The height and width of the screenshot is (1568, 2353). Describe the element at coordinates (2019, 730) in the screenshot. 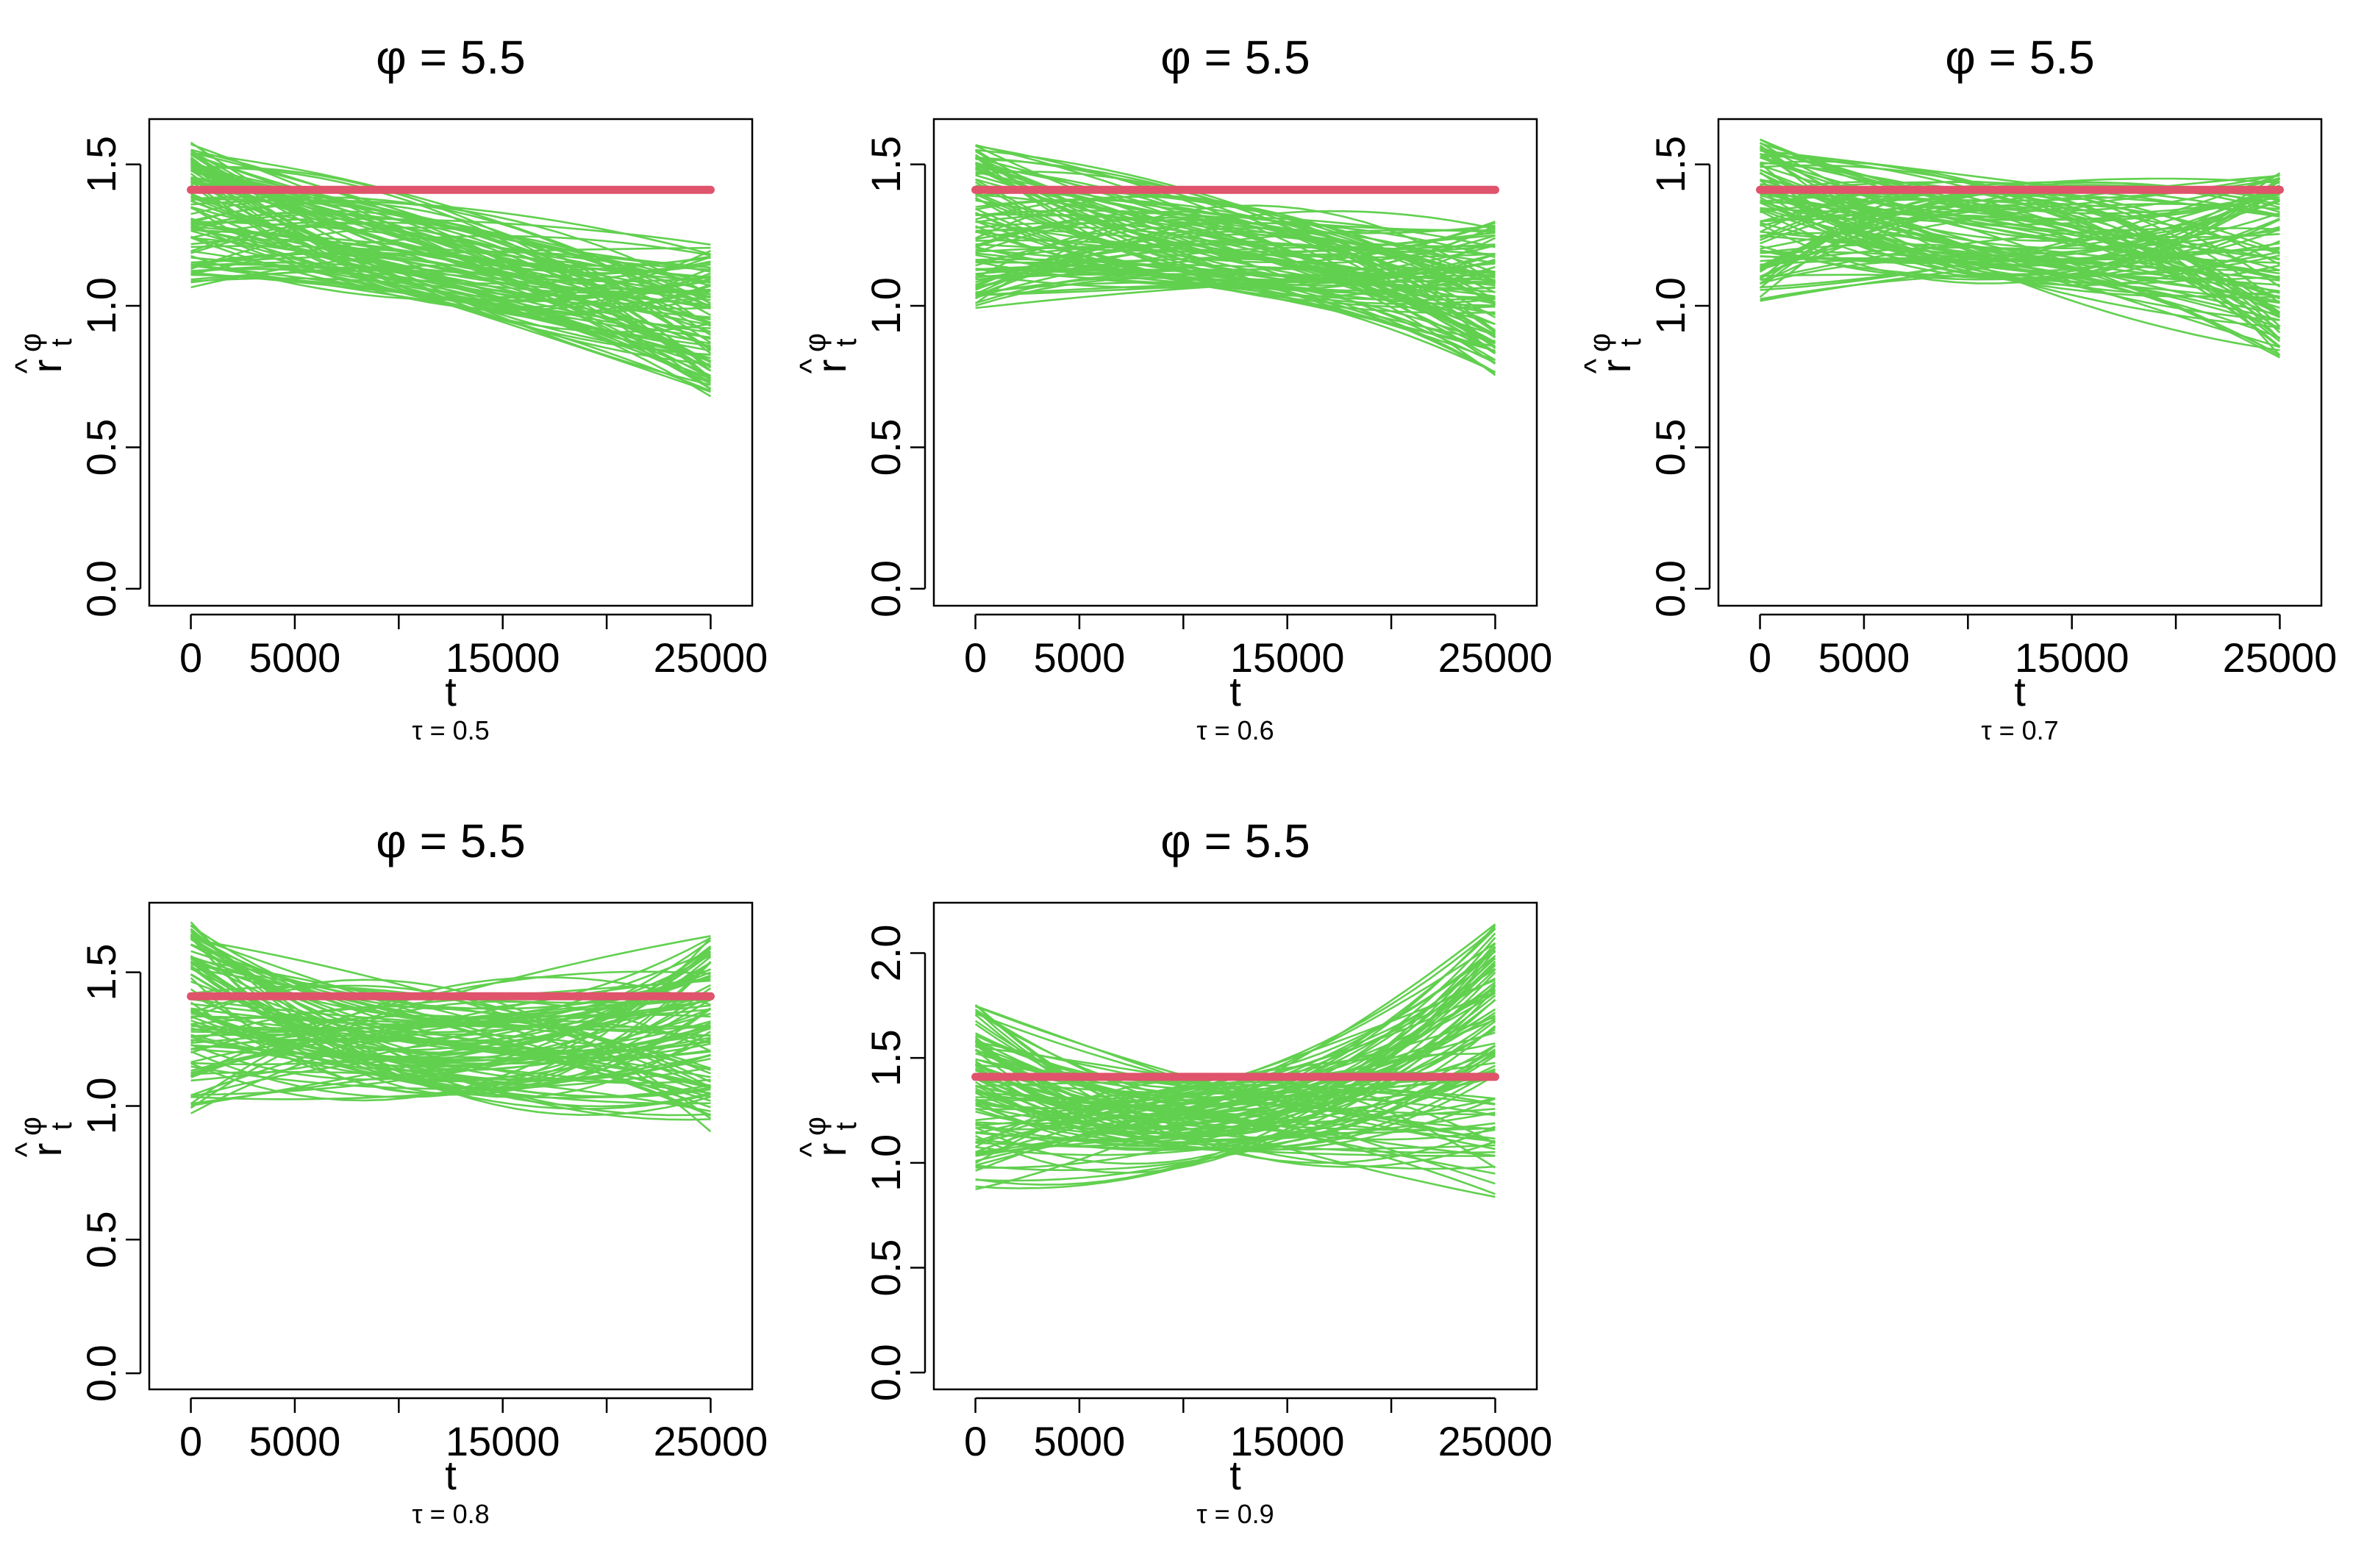

I see `panel-subtitle: τ = 0.7` at that location.